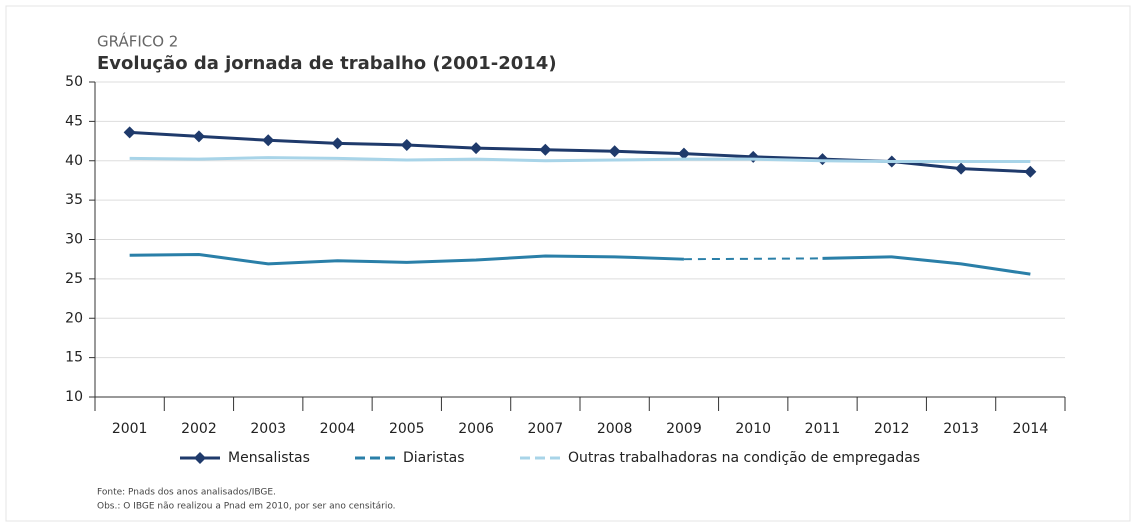 Image resolution: width=1136 pixels, height=527 pixels. Describe the element at coordinates (338, 429) in the screenshot. I see `x-tick-label: 2004` at that location.